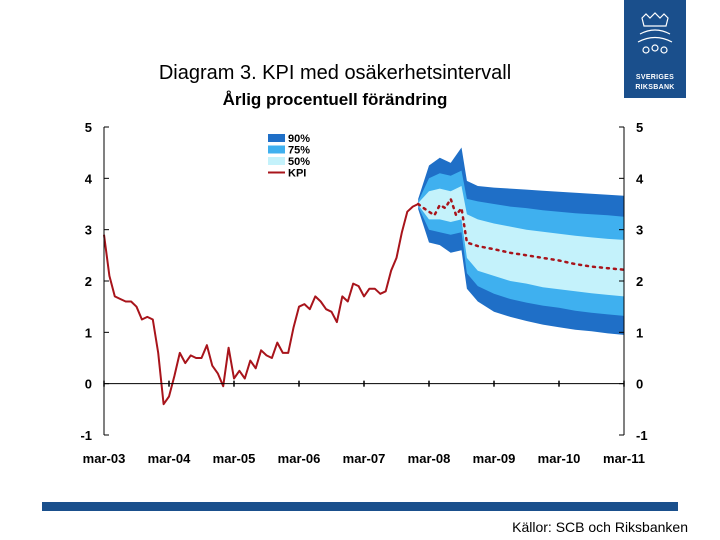 Image resolution: width=720 pixels, height=540 pixels. What do you see at coordinates (297, 174) in the screenshot?
I see `legend-label: KPI` at bounding box center [297, 174].